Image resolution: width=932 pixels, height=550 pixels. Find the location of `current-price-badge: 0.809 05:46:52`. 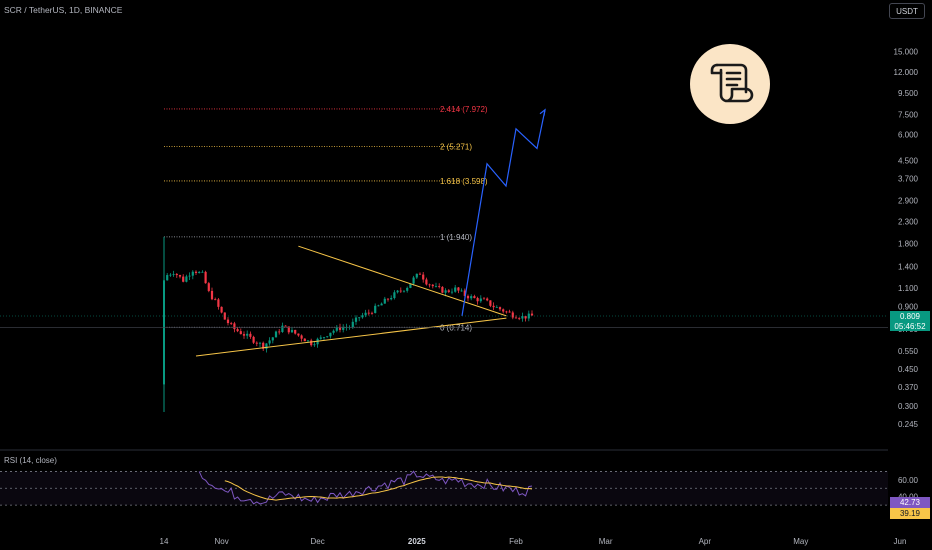

current-price-badge: 0.809 05:46:52 is located at coordinates (910, 321).